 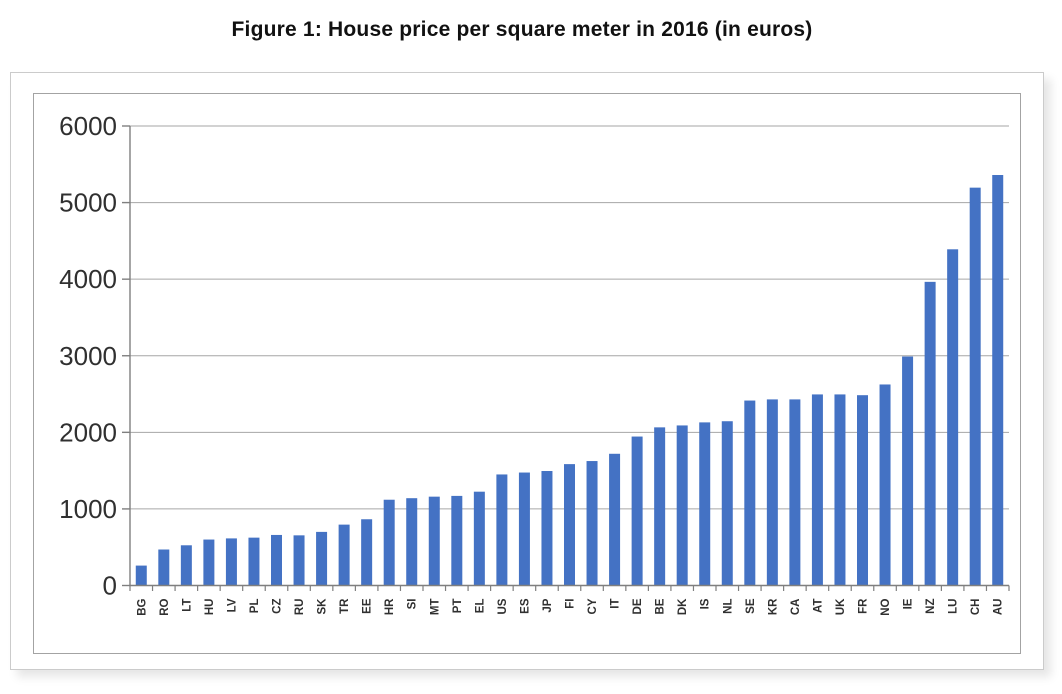 What do you see at coordinates (210, 607) in the screenshot?
I see `x-axis-tick-label: HU` at bounding box center [210, 607].